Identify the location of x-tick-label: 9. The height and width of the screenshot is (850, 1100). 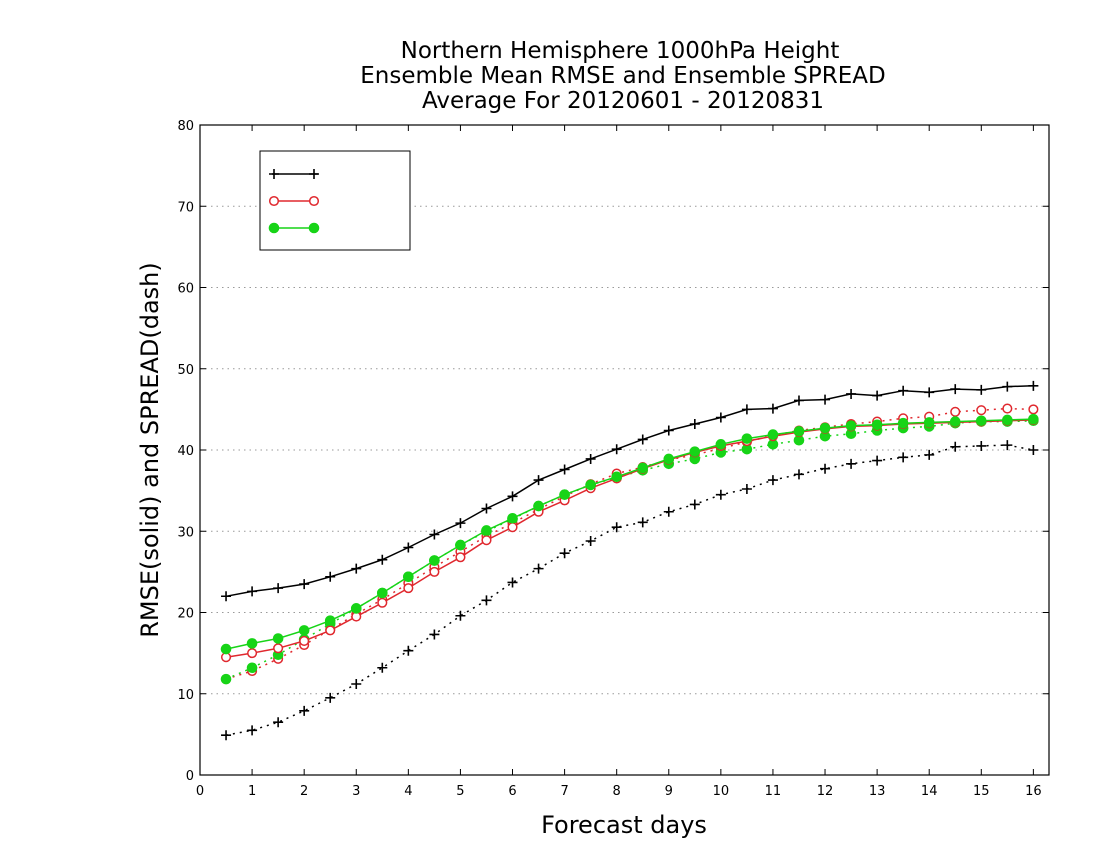
(669, 791).